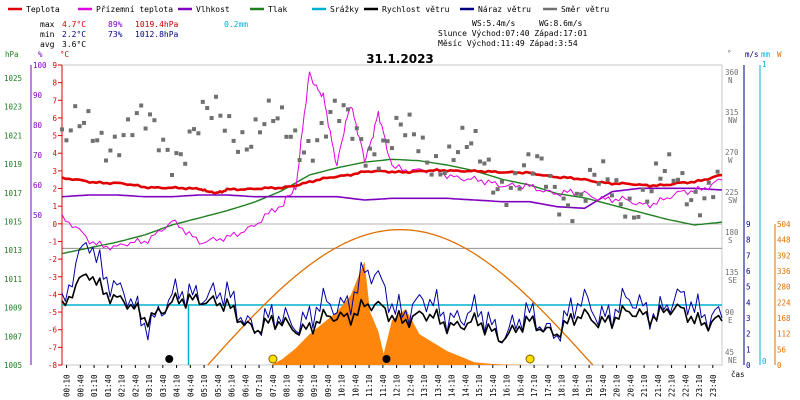 The image size is (800, 400). Describe the element at coordinates (784, 287) in the screenshot. I see `solar-tick-label: 280` at that location.